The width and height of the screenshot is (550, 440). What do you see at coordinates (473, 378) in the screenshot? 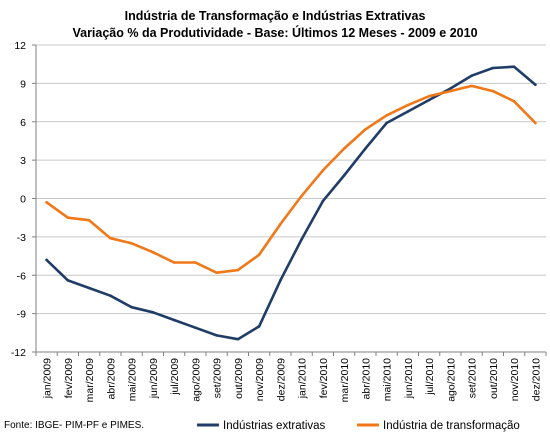
I see `x-tick-label: set/2010` at bounding box center [473, 378].